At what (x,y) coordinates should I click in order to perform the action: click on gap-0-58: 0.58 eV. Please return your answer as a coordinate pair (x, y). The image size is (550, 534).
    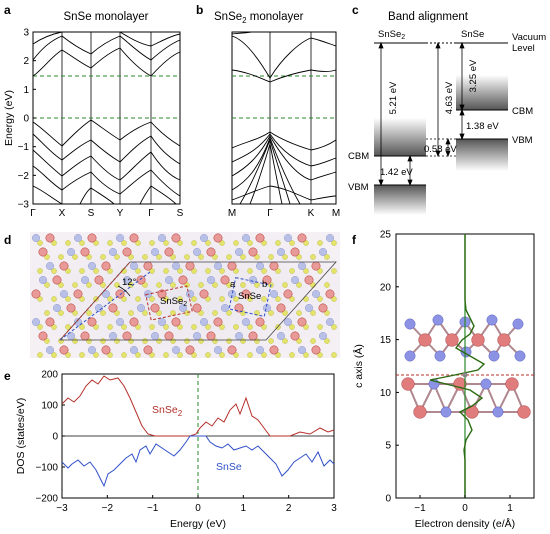
    Looking at the image, I should click on (440, 149).